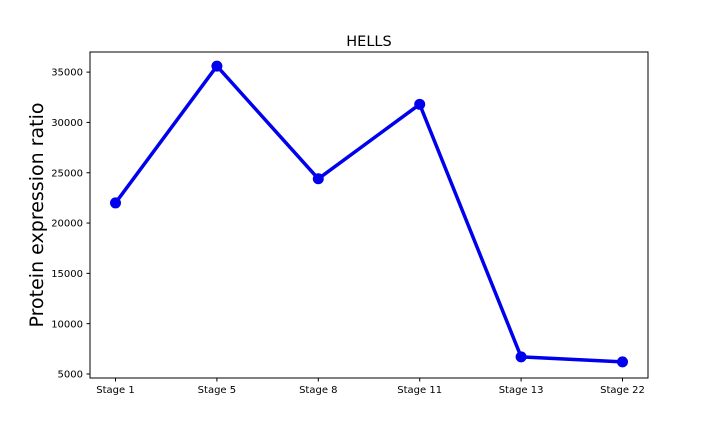 The width and height of the screenshot is (720, 432). I want to click on y-ticks: 5000 10000 15000 20000 25000 30000 35000, so click(70, 224).